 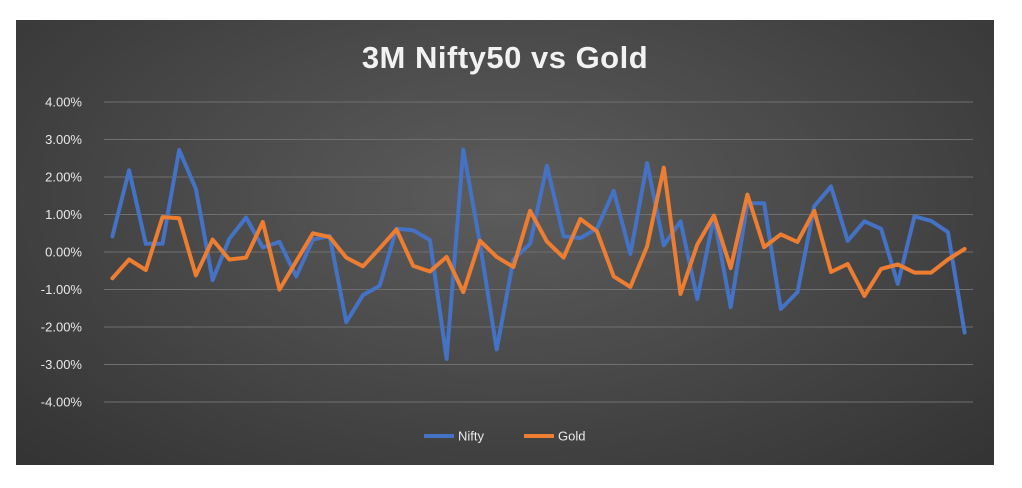 I want to click on y-tick-label: 0.00%, so click(x=63, y=252).